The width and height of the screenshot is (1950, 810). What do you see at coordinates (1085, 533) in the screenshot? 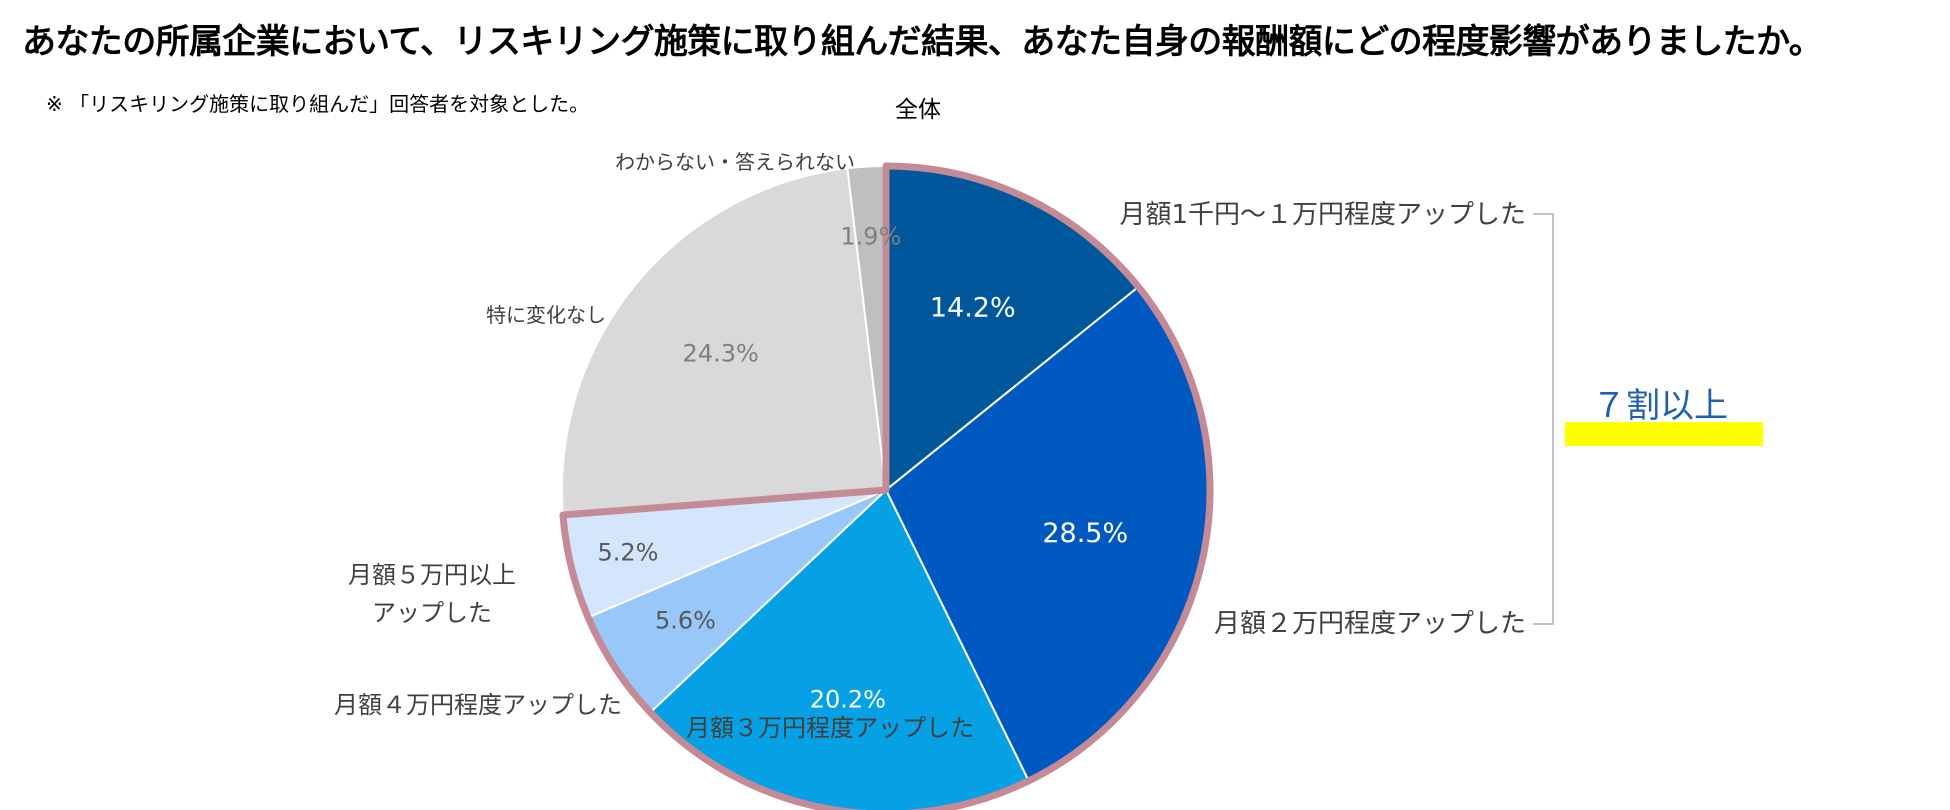
I see `slice-value-label: 28.5%` at bounding box center [1085, 533].